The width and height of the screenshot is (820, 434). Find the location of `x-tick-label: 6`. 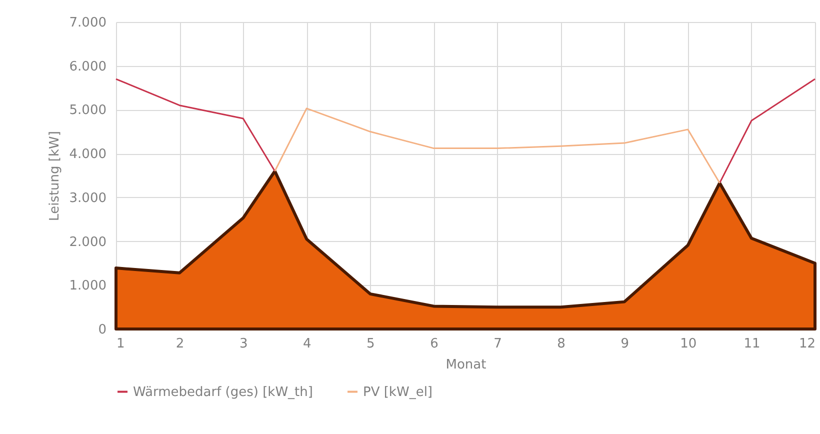

x-tick-label: 6 is located at coordinates (434, 344).